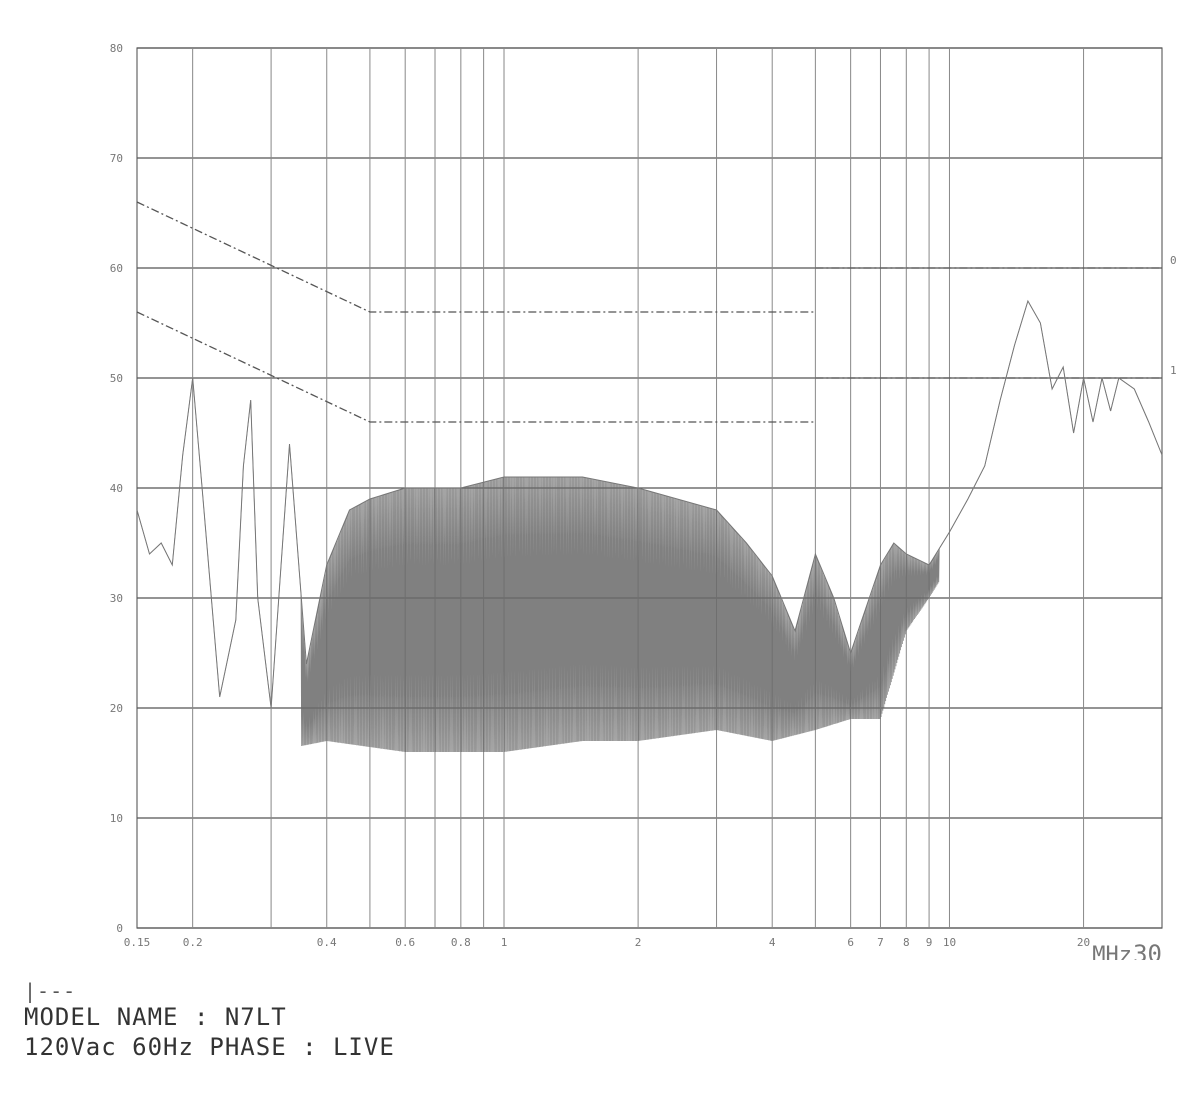 The width and height of the screenshot is (1201, 1102). I want to click on x-tick-label: 4, so click(772, 942).